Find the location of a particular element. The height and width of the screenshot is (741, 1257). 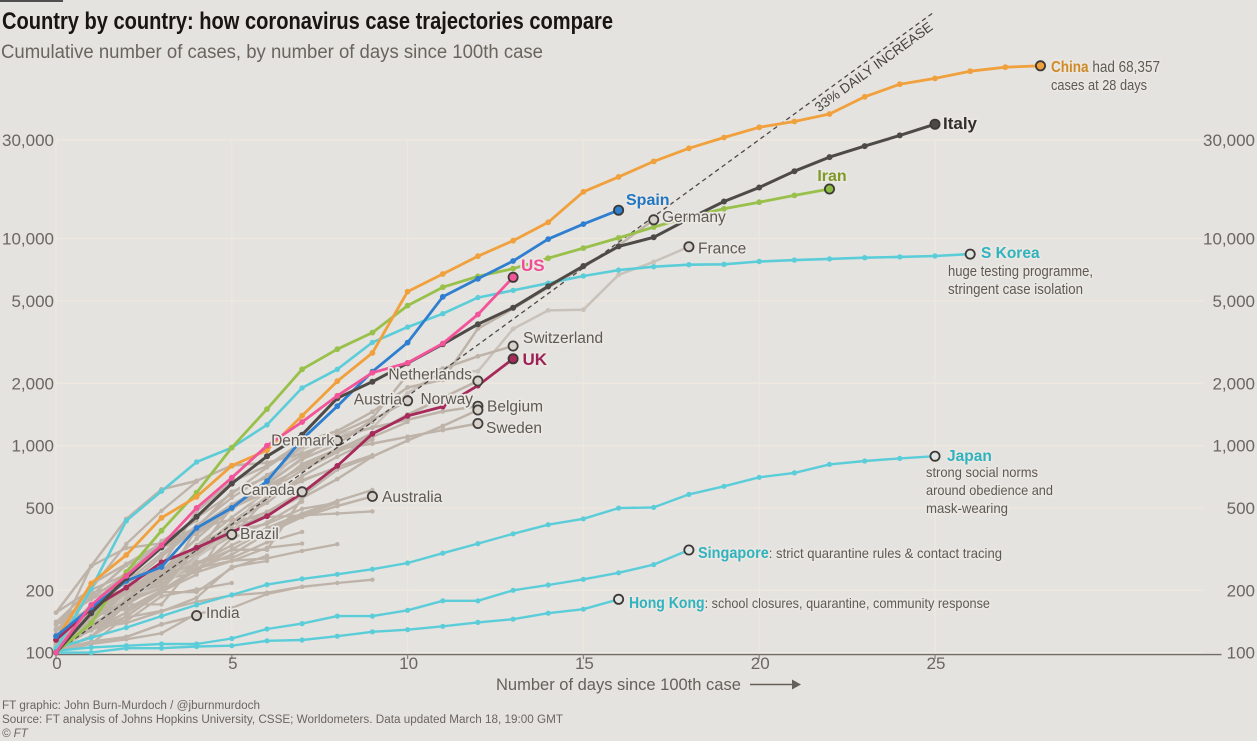

svg-text: 25 is located at coordinates (936, 663).